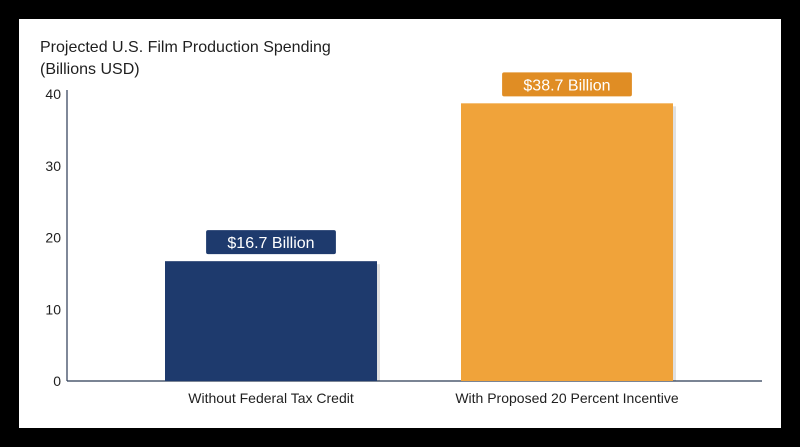 The height and width of the screenshot is (447, 800). I want to click on category-label: Without Federal Tax Credit, so click(271, 398).